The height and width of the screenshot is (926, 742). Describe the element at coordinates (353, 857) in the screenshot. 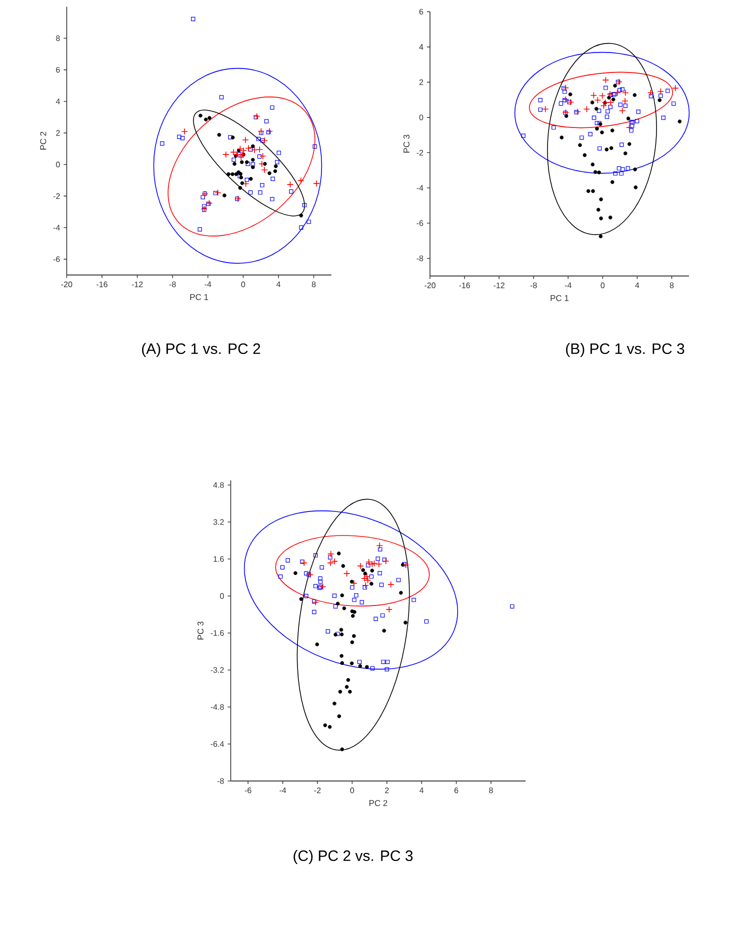

I see `text: (C) PC 2 vs. PC 3` at that location.